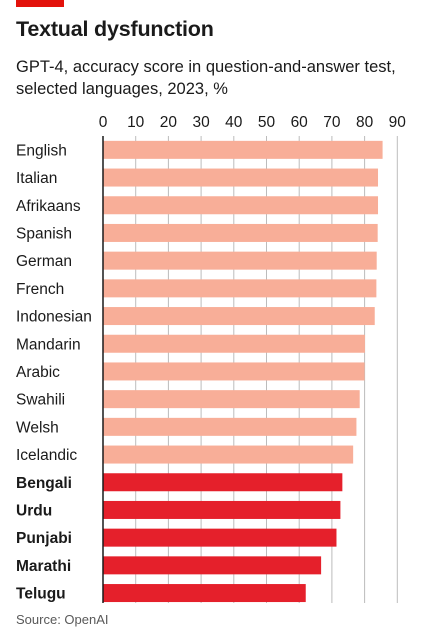  Describe the element at coordinates (228, 454) in the screenshot. I see `bar-icelandic` at that location.